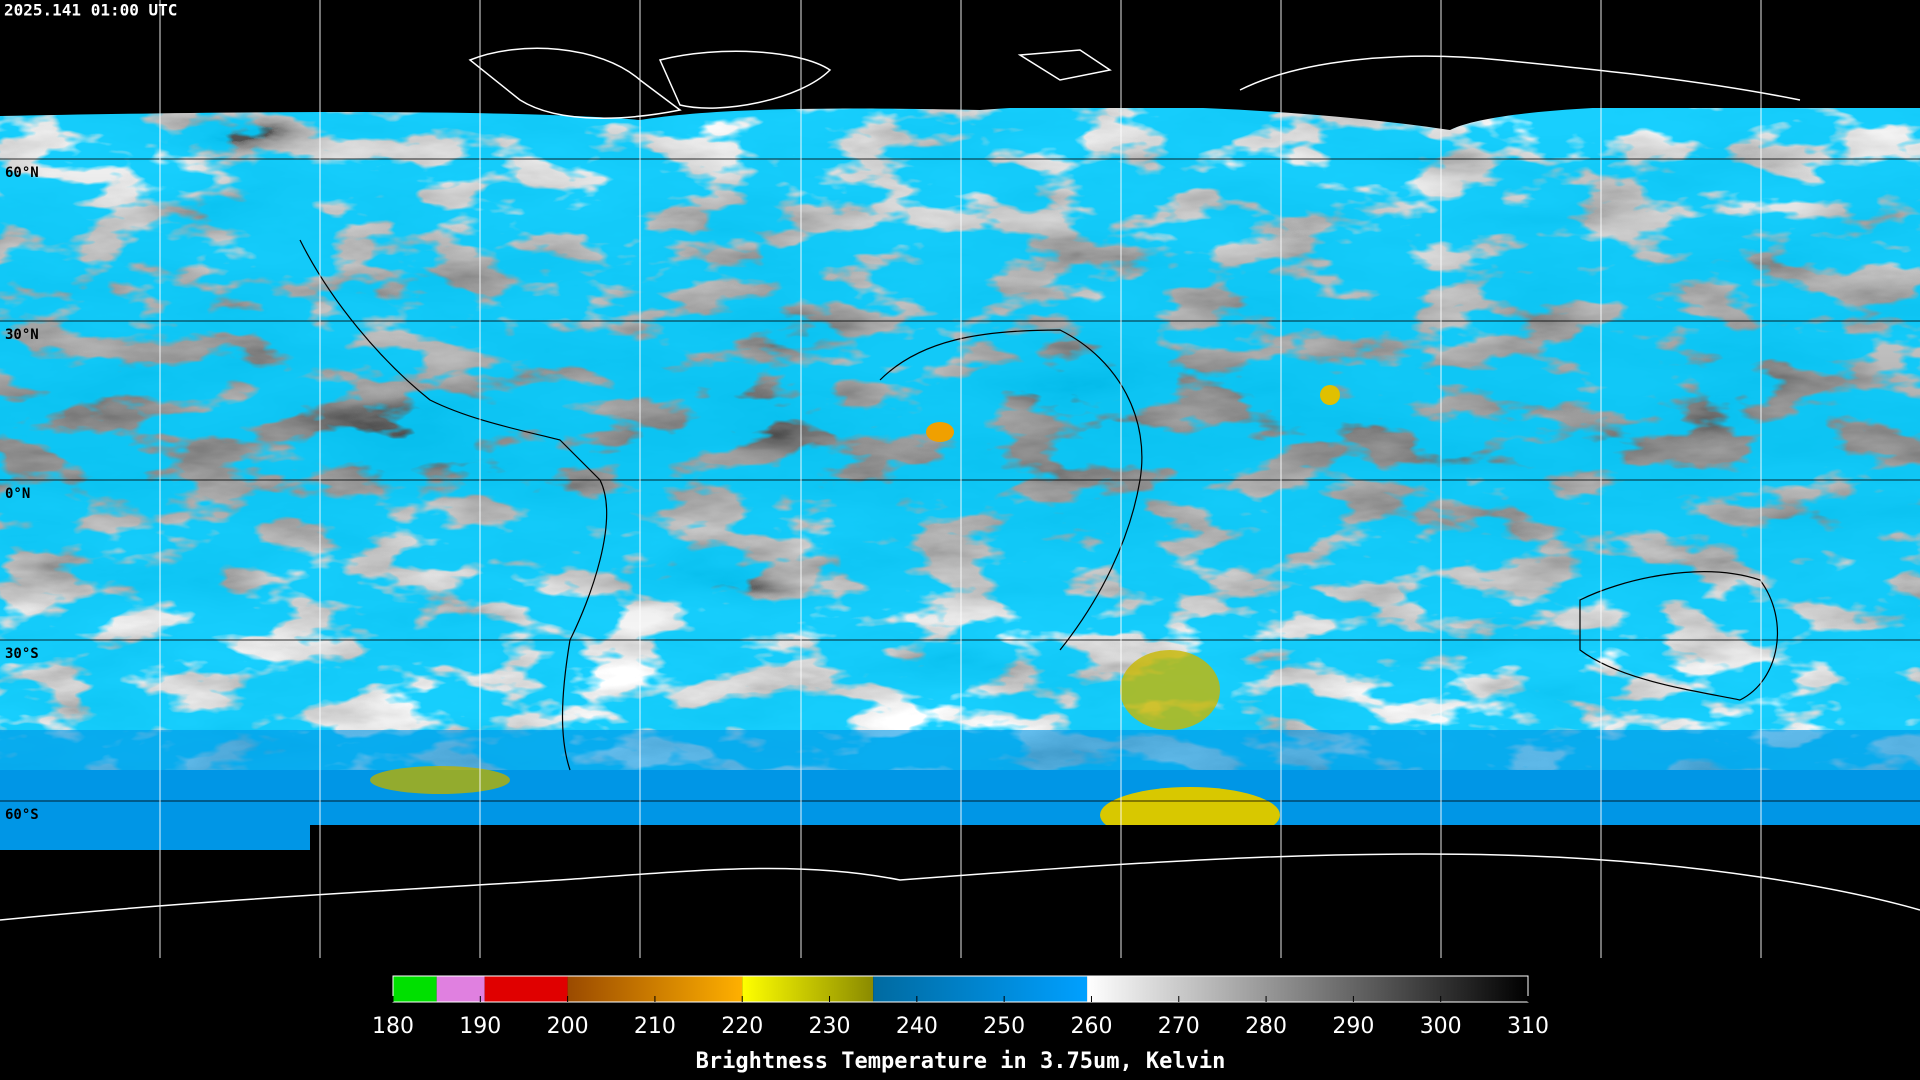 This screenshot has width=1920, height=1080. What do you see at coordinates (393, 1026) in the screenshot?
I see `colorbar-tick-label: 180` at bounding box center [393, 1026].